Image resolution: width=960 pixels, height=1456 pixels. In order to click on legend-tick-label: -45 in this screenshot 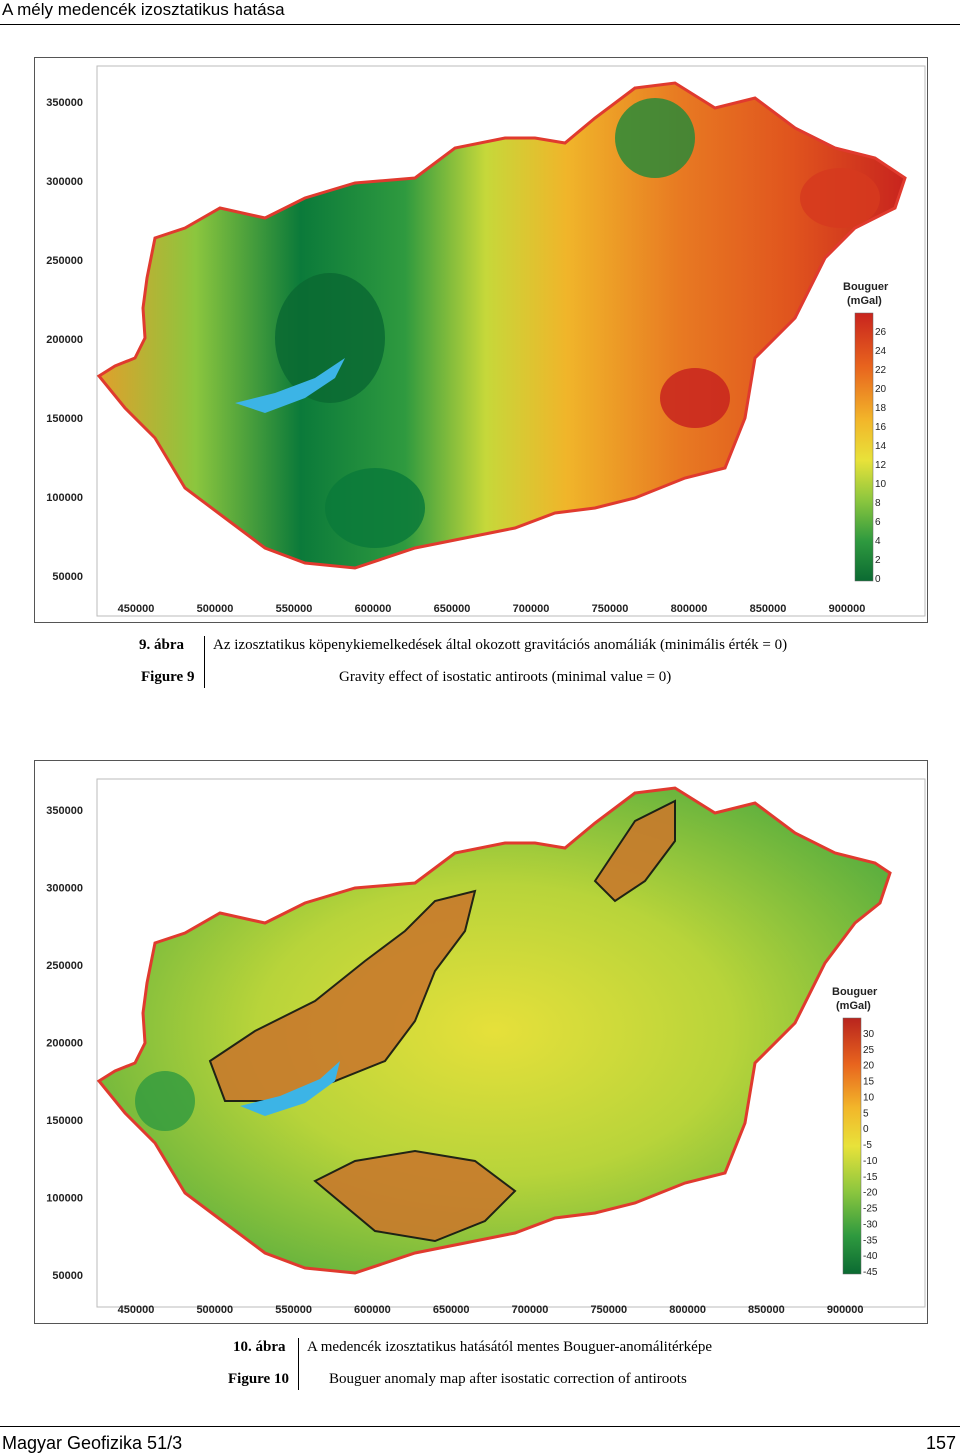, I will do `click(870, 1272)`.